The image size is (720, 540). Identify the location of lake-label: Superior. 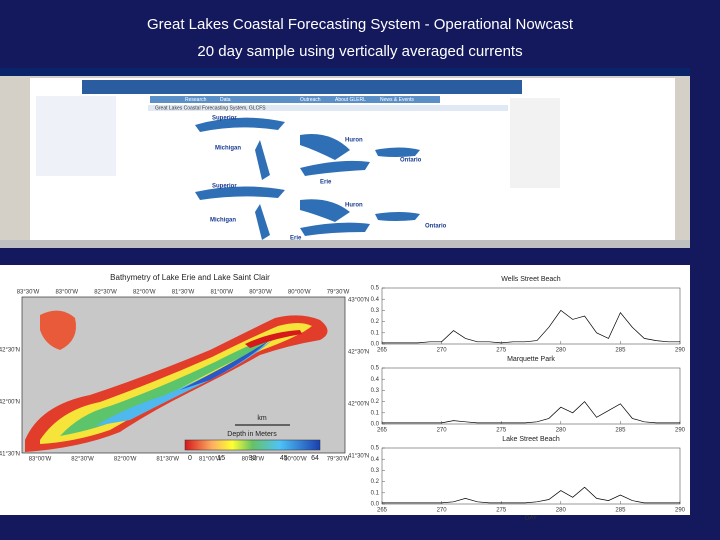
(224, 187).